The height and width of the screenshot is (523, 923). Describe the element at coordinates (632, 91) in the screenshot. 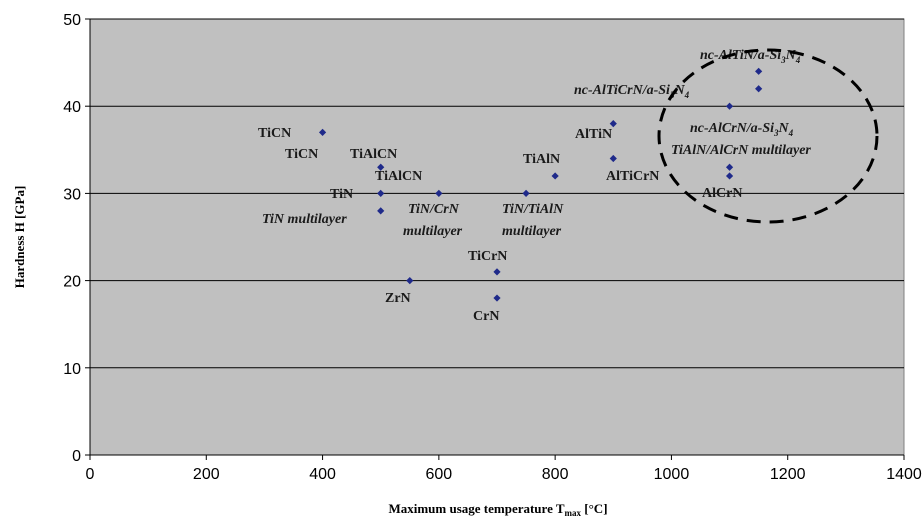

I see `label-nc-alticrn: nc-AlTiCrN/a-Si3N4` at that location.